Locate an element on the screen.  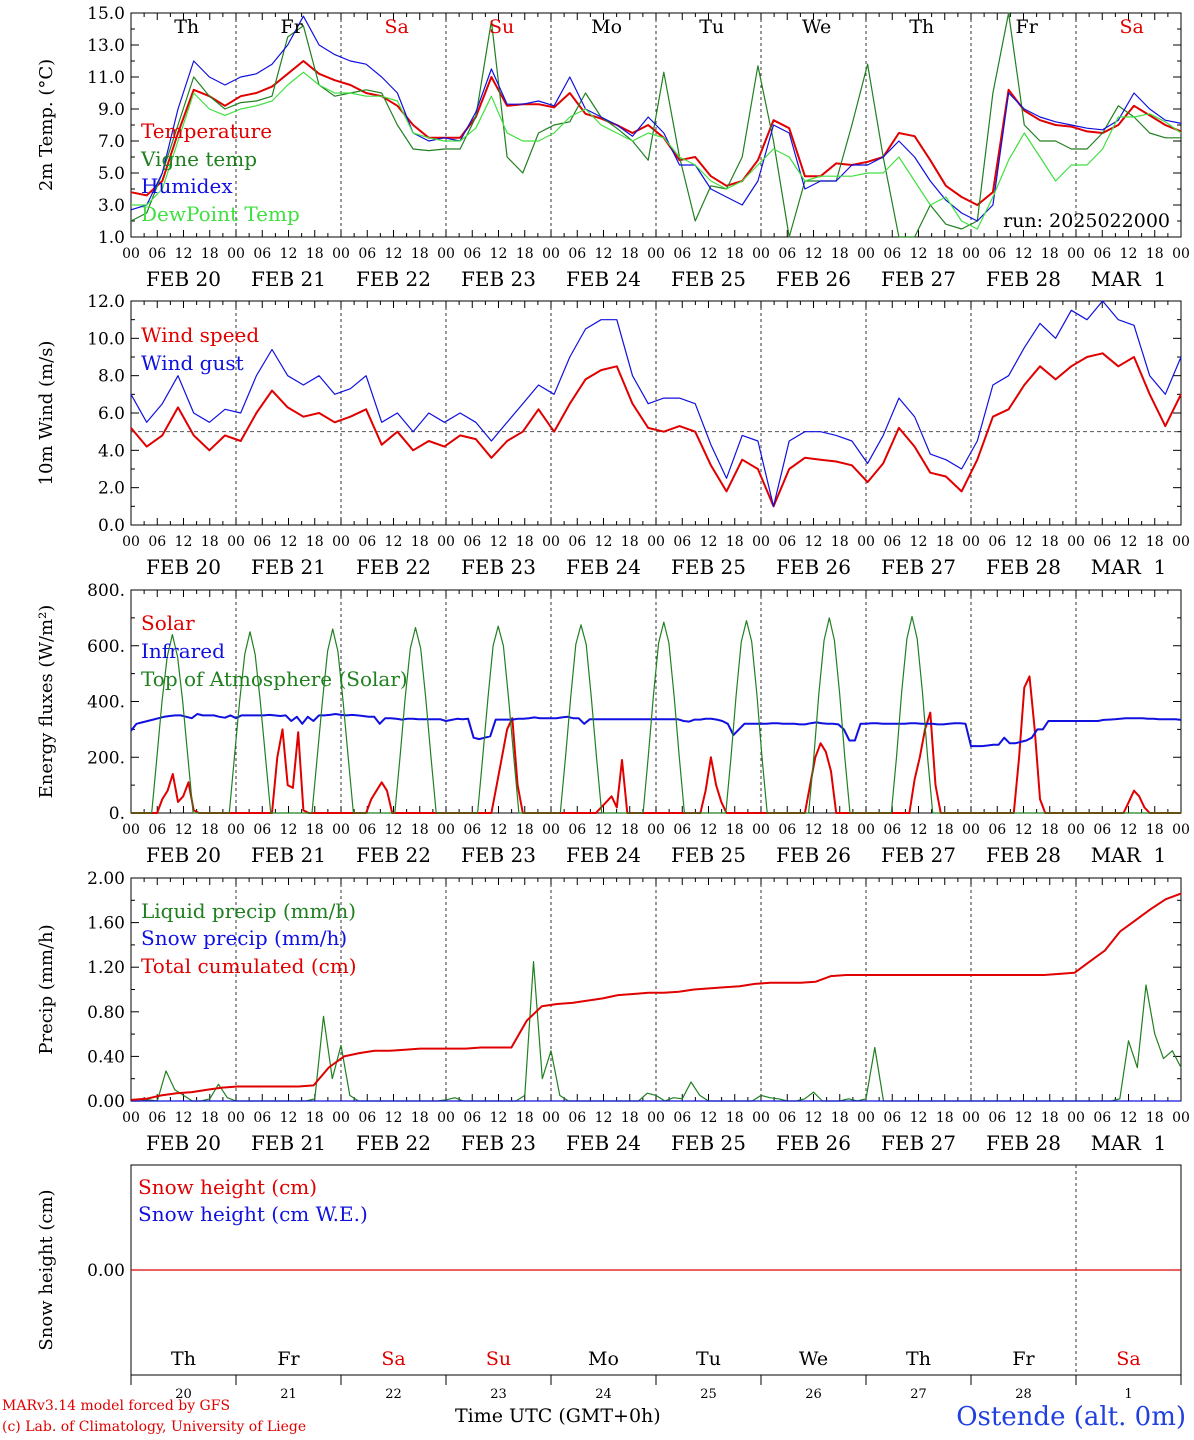
legend-entry: Vigne temp is located at coordinates (198, 159).